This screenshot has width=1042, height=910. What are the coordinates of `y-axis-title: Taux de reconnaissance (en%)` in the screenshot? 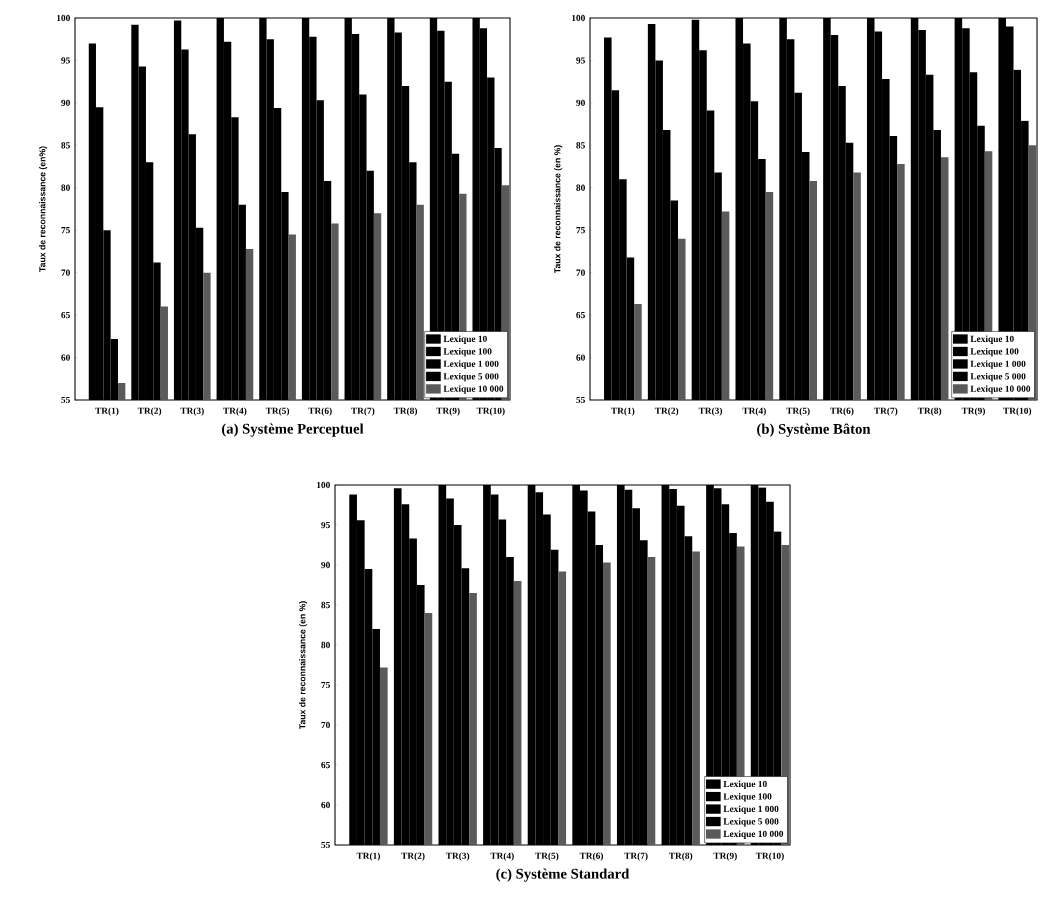 It's located at (43, 209).